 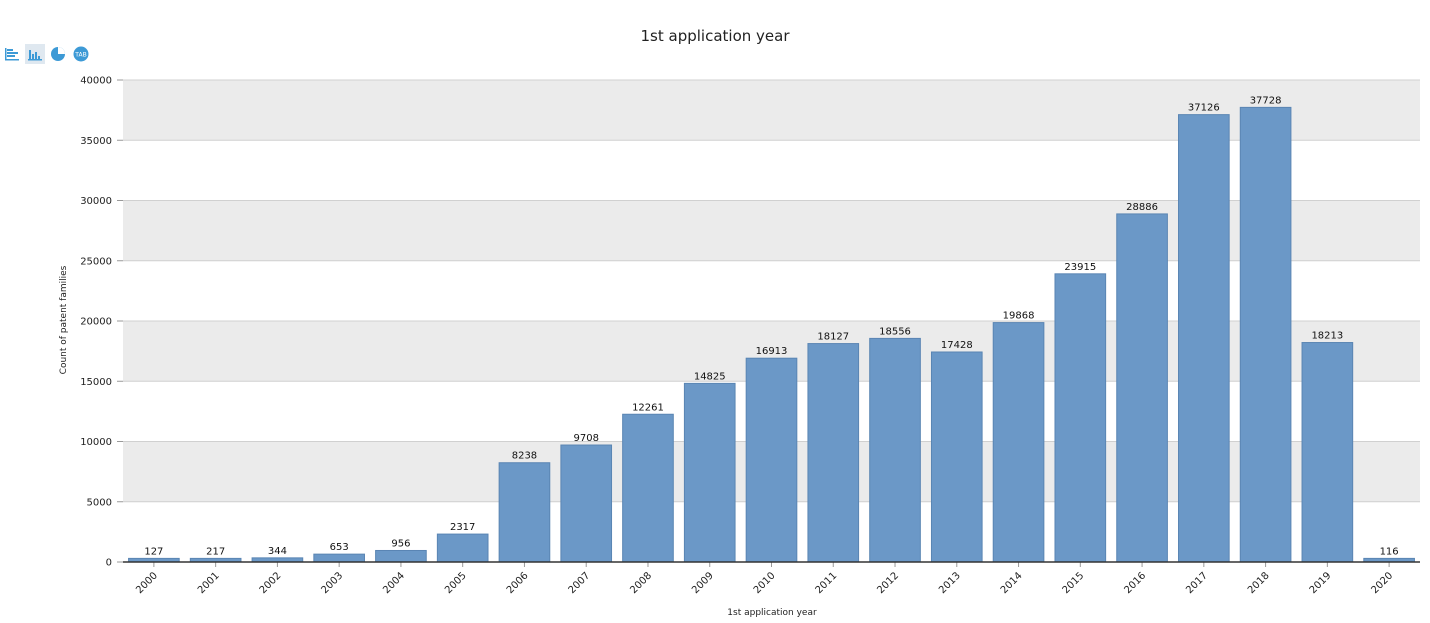 I want to click on bar-value-label: 18556, so click(x=895, y=331).